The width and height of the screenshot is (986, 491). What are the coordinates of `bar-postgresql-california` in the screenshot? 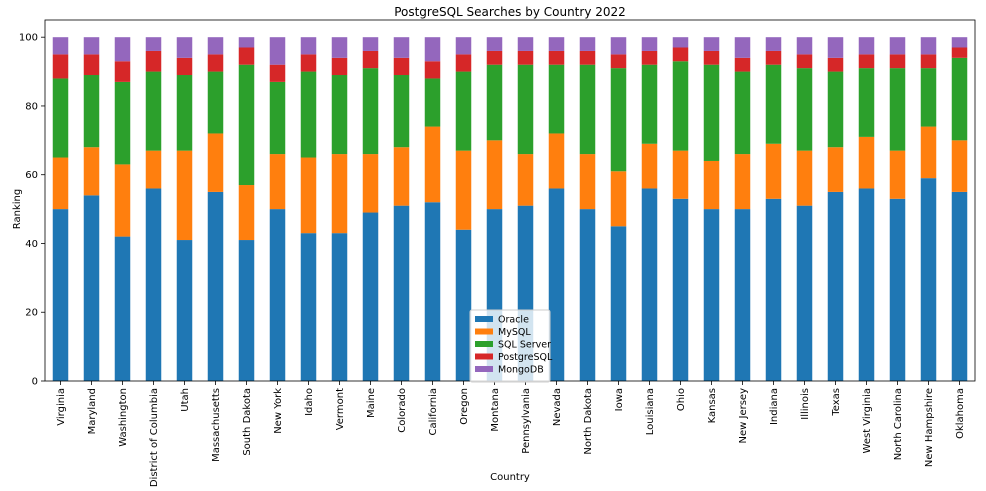 It's located at (432, 70).